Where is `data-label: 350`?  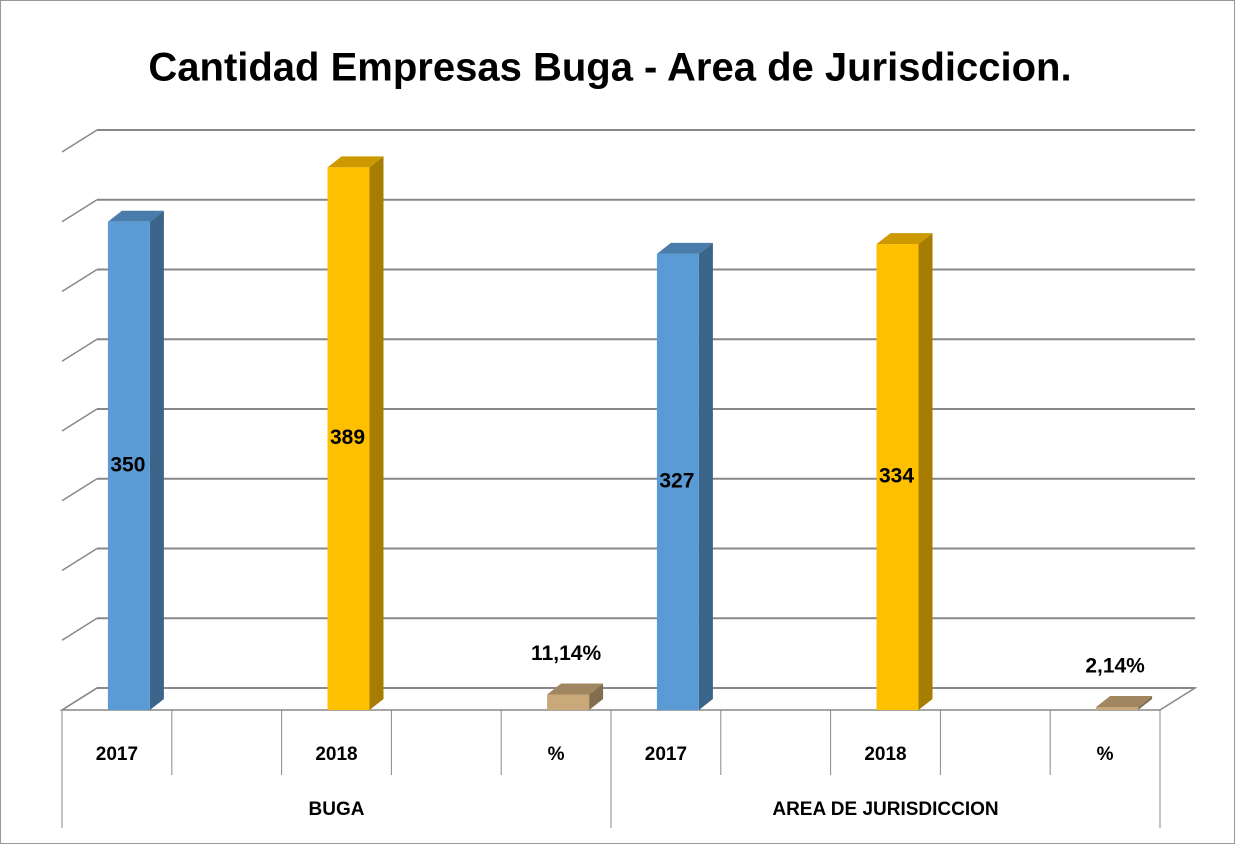
data-label: 350 is located at coordinates (127, 464).